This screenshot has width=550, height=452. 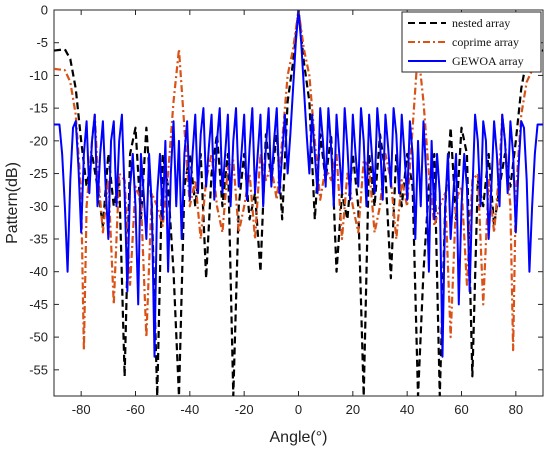 What do you see at coordinates (244, 409) in the screenshot?
I see `x-tick-label: -20` at bounding box center [244, 409].